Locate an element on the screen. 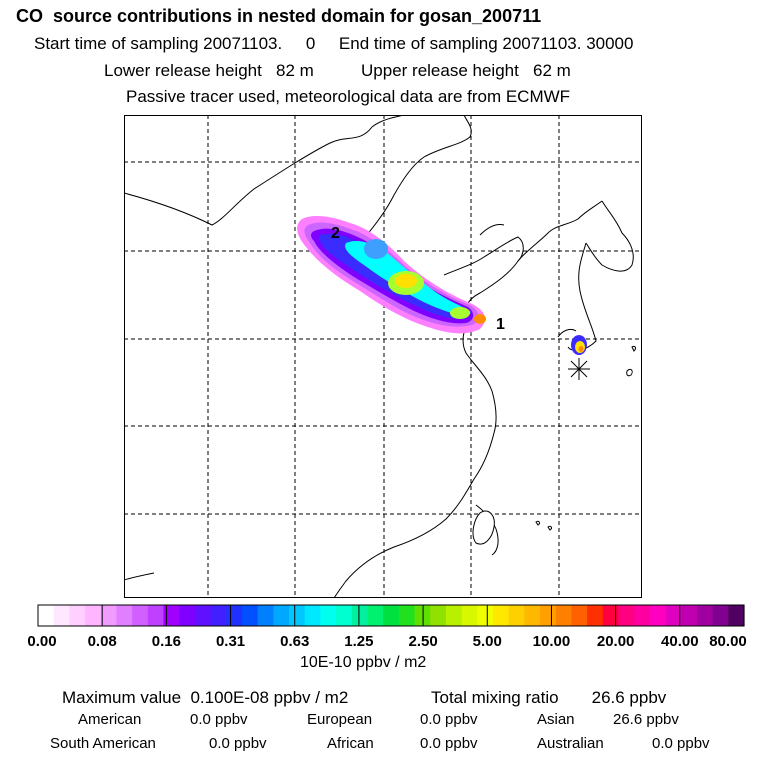  colorbar-tick-label: 0.16 is located at coordinates (166, 641).